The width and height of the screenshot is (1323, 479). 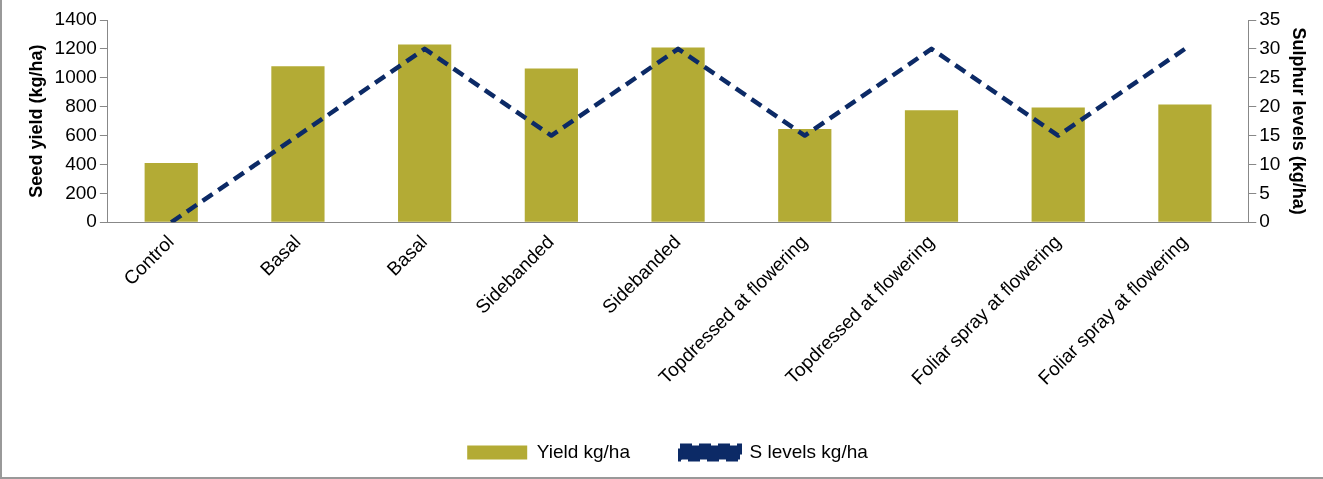 I want to click on y-tick-label: 1200, so click(x=75, y=48).